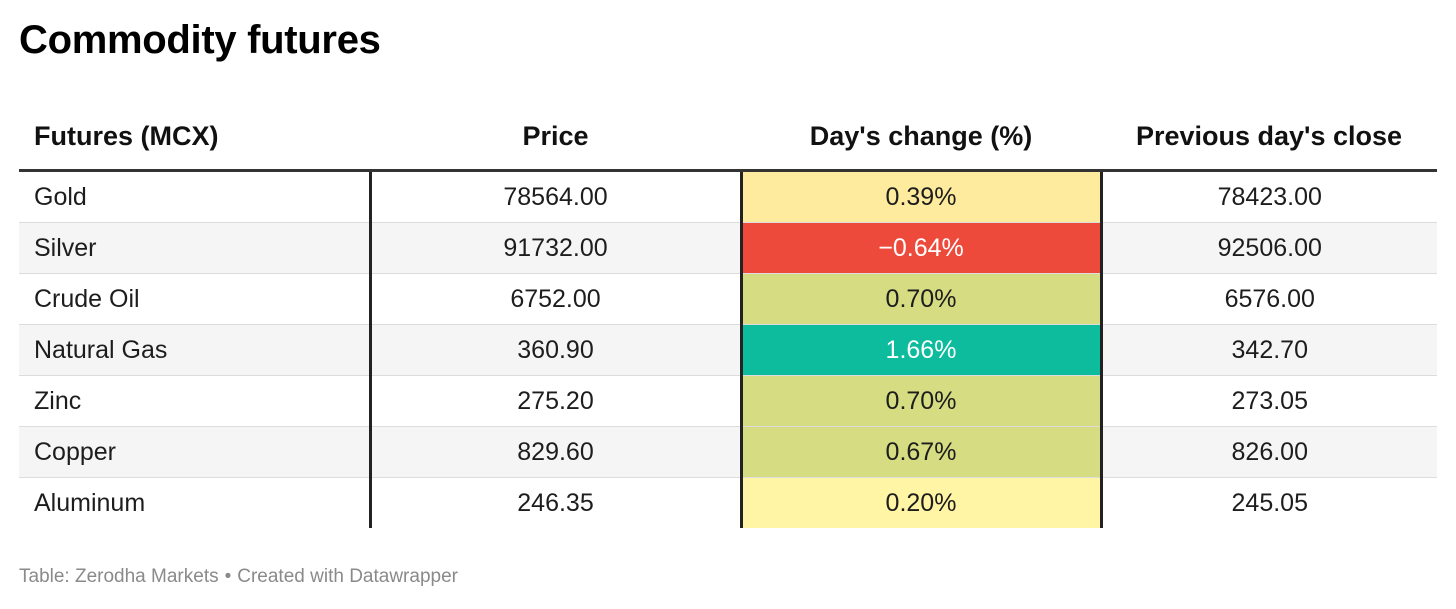 Image resolution: width=1456 pixels, height=609 pixels. What do you see at coordinates (200, 40) in the screenshot?
I see `page-title: Commodity futures` at bounding box center [200, 40].